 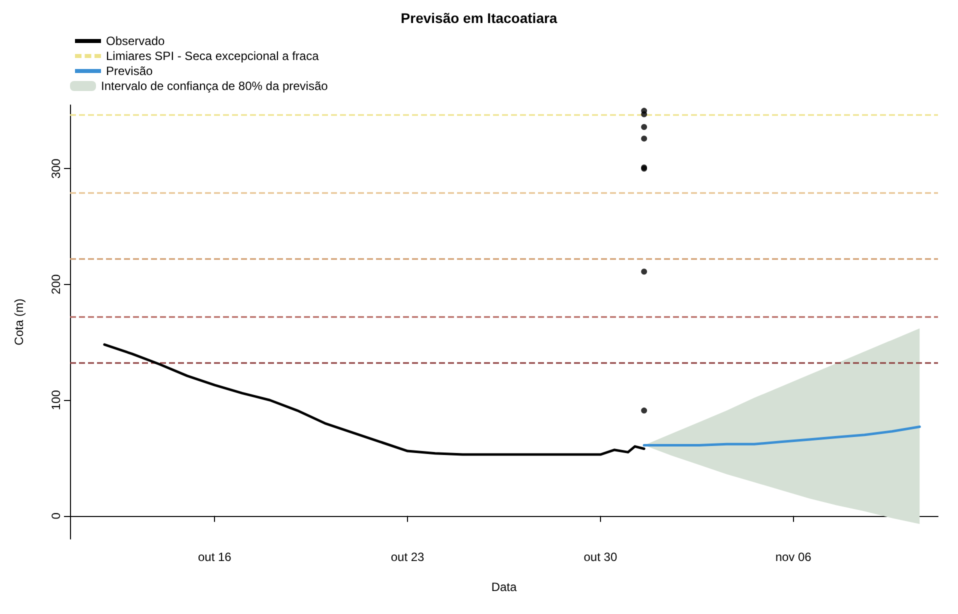 What do you see at coordinates (56, 168) in the screenshot?
I see `y-tick-label: 300` at bounding box center [56, 168].